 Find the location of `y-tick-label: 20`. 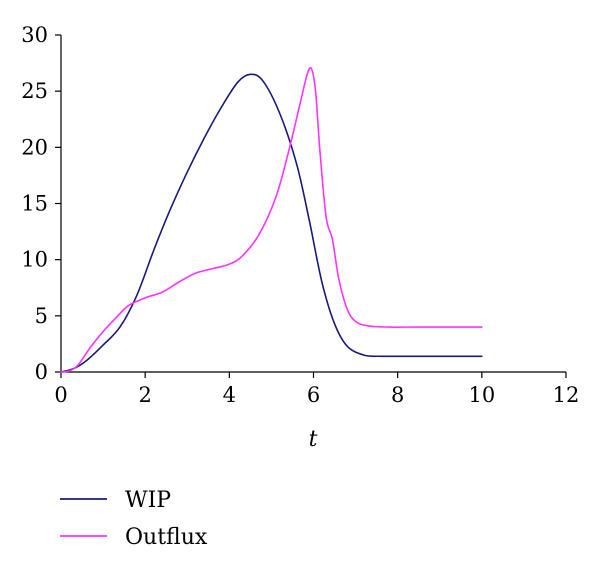

y-tick-label: 20 is located at coordinates (34, 147).